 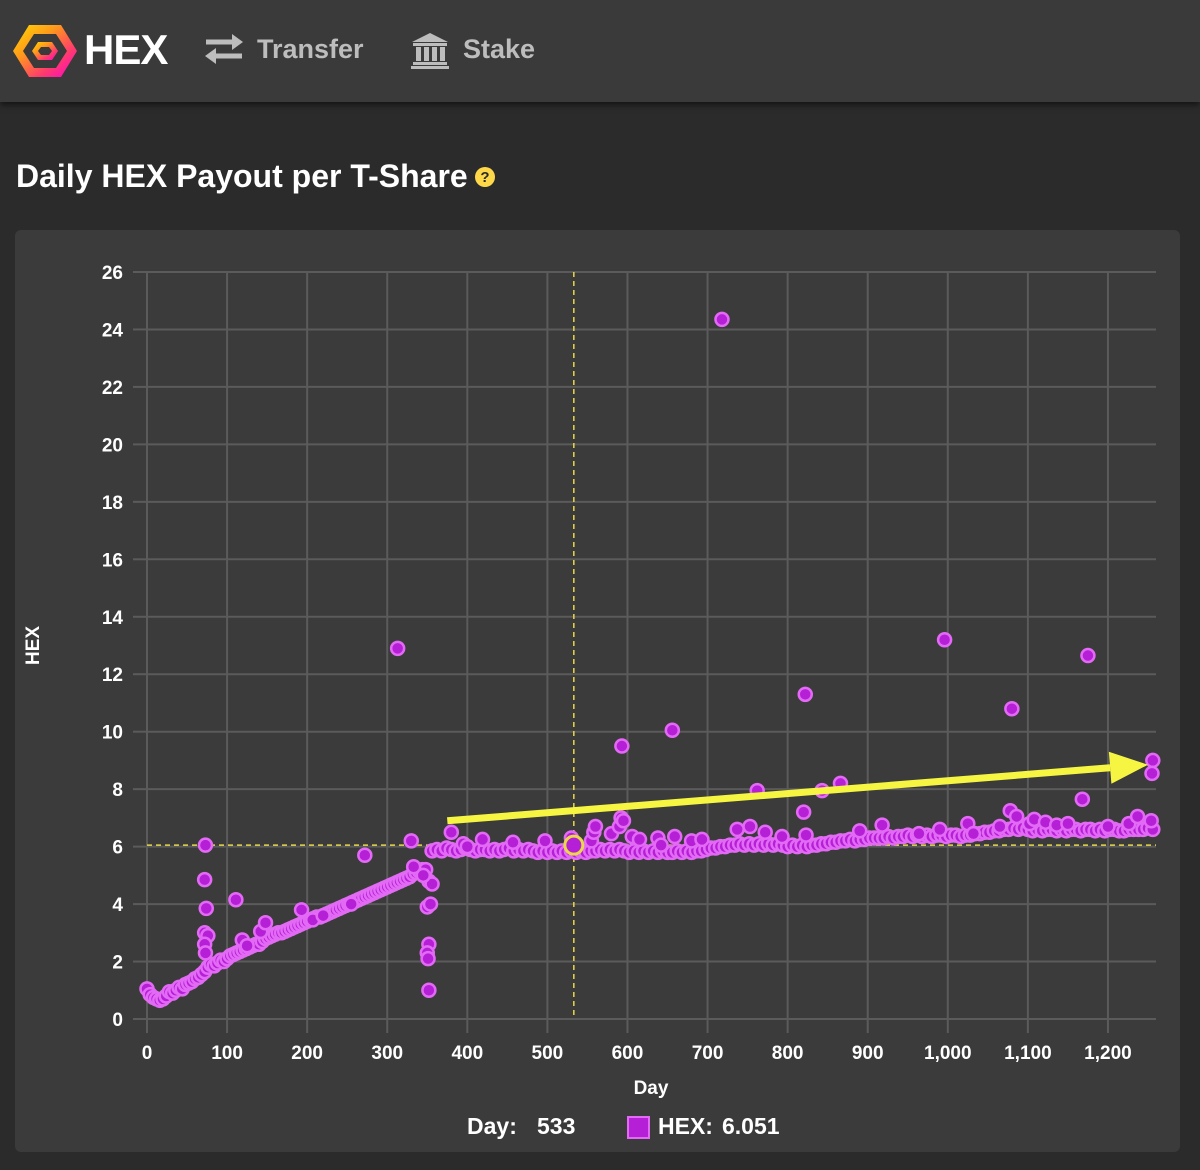 What do you see at coordinates (492, 1126) in the screenshot?
I see `readout-day-label: Day:` at bounding box center [492, 1126].